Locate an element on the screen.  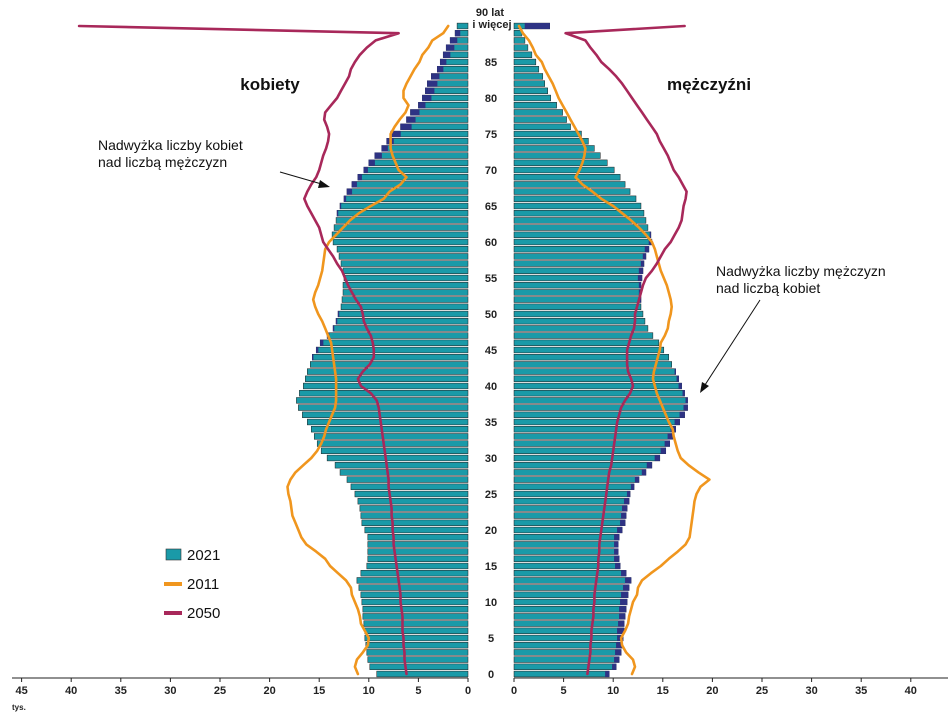
x-tick-label-men-30: 30 is located at coordinates (811, 691).